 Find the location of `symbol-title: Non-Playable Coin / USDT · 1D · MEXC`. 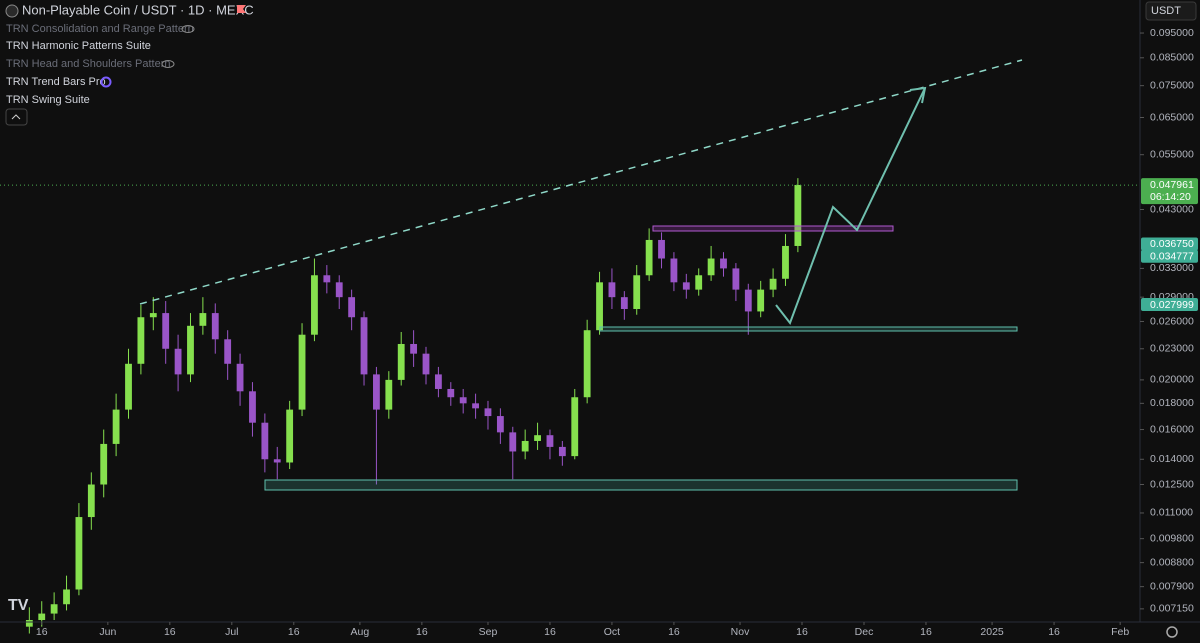

symbol-title: Non-Playable Coin / USDT · 1D · MEXC is located at coordinates (138, 9).